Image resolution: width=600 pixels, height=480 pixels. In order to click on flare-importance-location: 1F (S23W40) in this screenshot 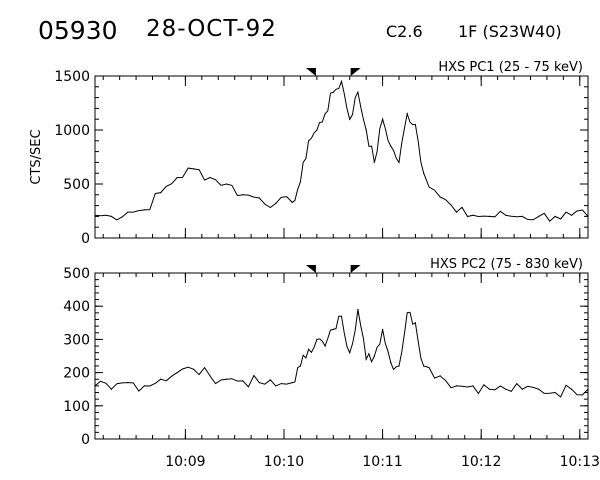, I will do `click(510, 31)`.